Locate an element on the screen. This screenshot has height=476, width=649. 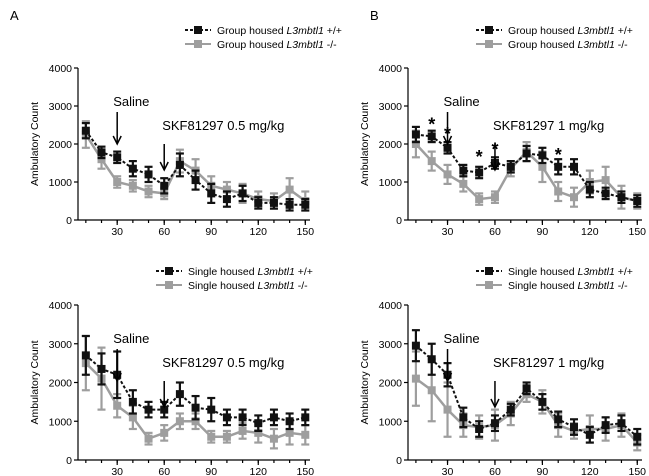
annotation-skf: SKF81297 0.5 mg/kg is located at coordinates (223, 125).